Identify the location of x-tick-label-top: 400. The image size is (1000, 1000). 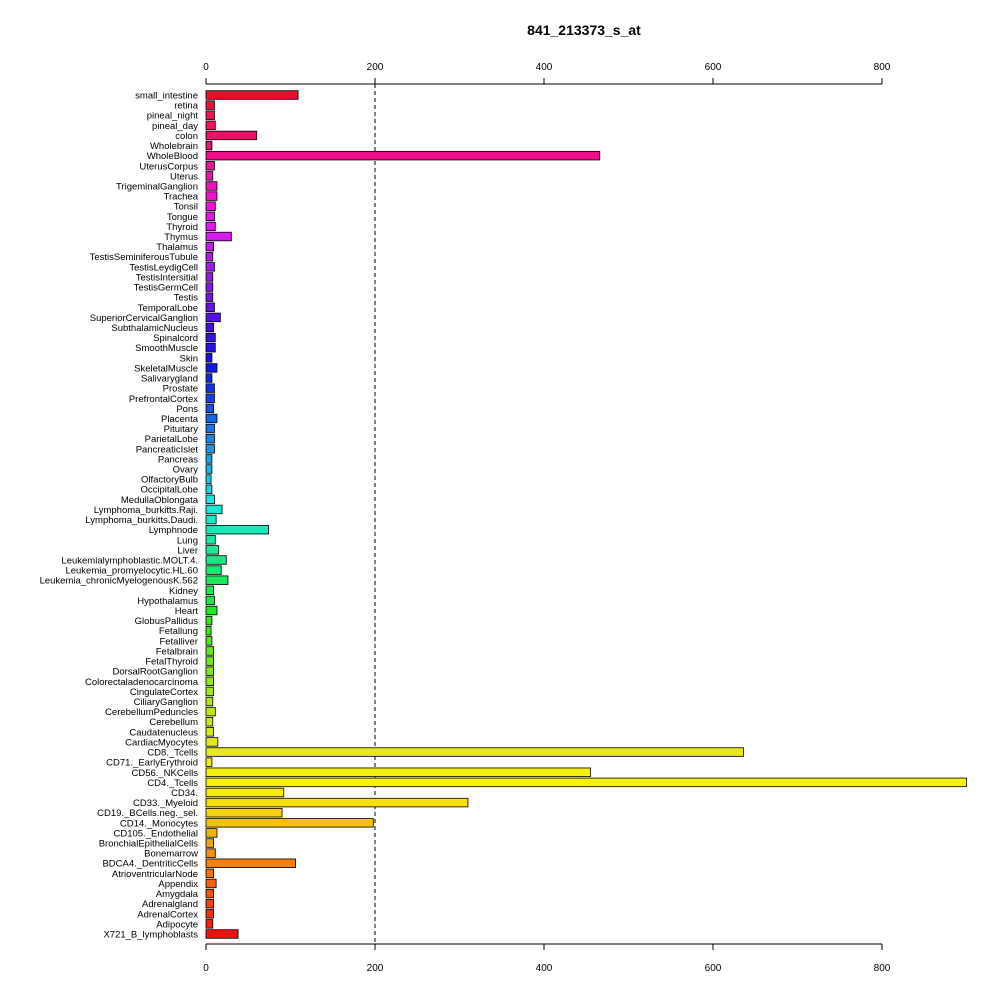
(544, 67).